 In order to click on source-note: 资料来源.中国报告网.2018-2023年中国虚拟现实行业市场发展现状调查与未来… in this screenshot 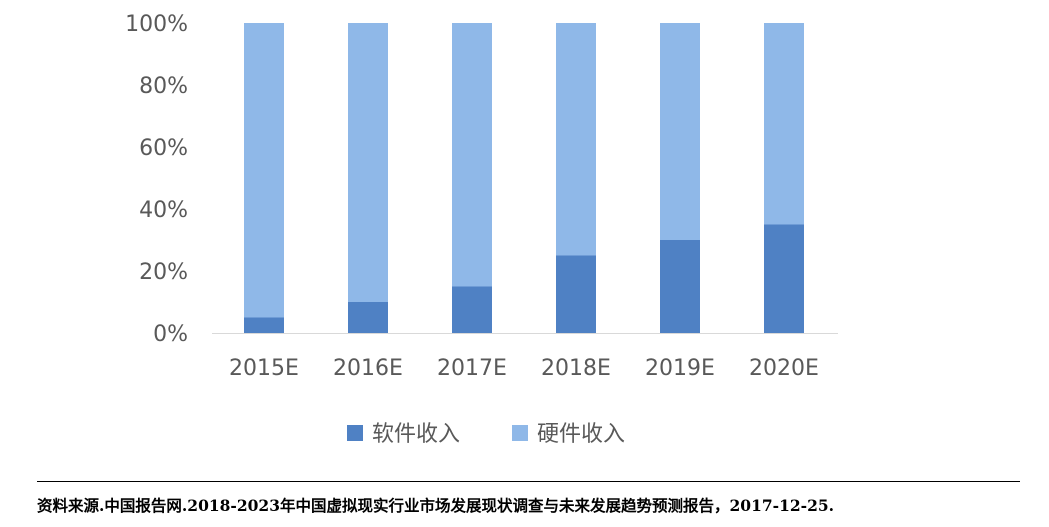, I will do `click(436, 505)`.